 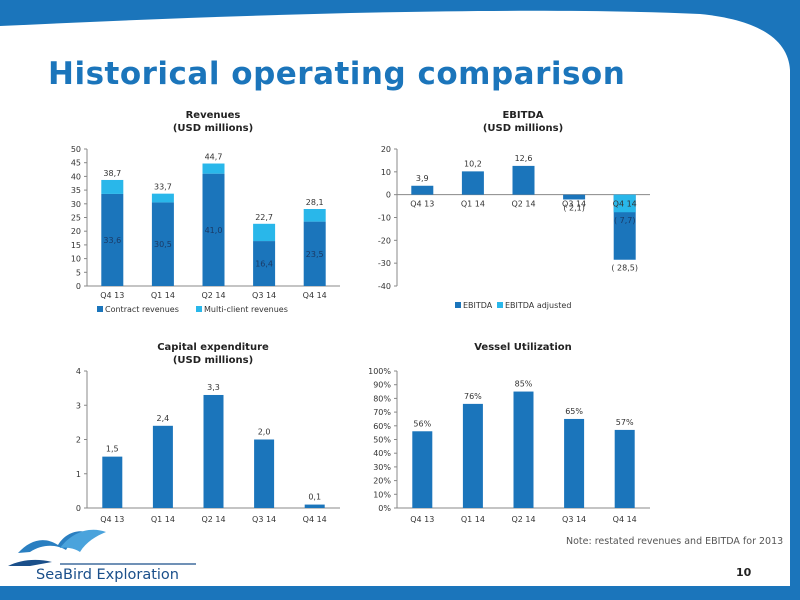 What do you see at coordinates (523, 347) in the screenshot?
I see `utilization-title: Vessel Utilization` at bounding box center [523, 347].